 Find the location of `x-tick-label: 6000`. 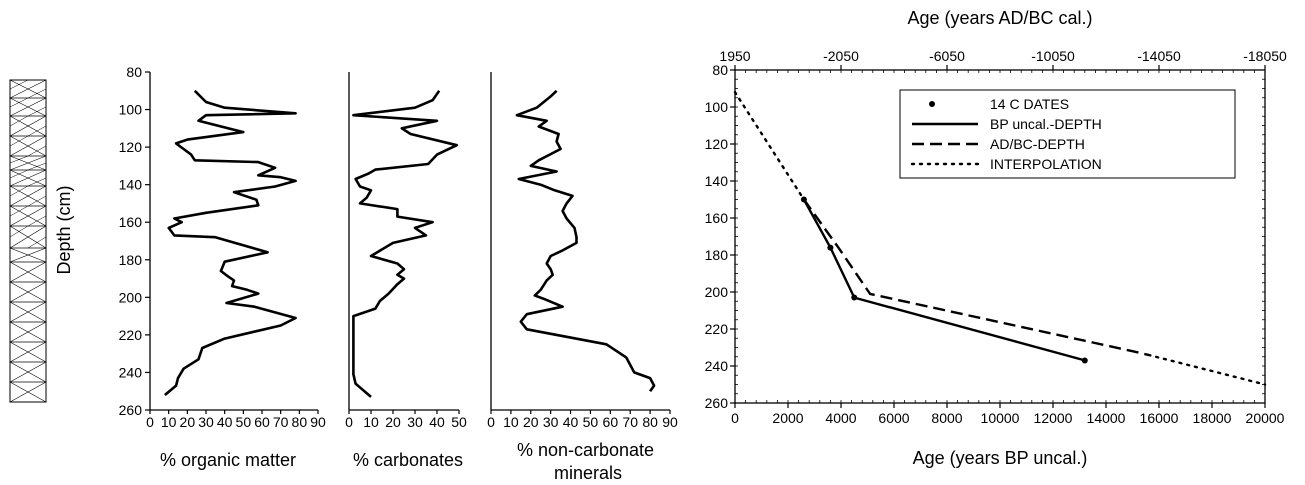

x-tick-label: 6000 is located at coordinates (893, 418).